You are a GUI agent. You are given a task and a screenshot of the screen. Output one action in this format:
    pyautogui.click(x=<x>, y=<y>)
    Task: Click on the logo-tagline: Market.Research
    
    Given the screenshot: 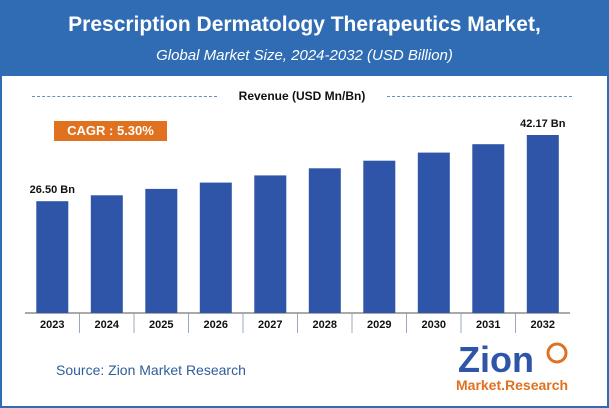 What is the action you would take?
    pyautogui.click(x=512, y=385)
    